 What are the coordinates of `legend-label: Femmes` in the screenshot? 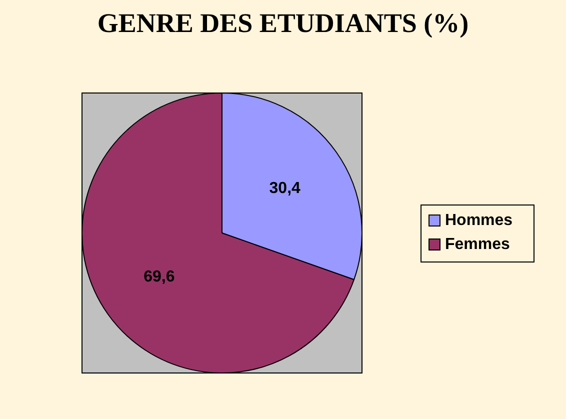 It's located at (477, 244).